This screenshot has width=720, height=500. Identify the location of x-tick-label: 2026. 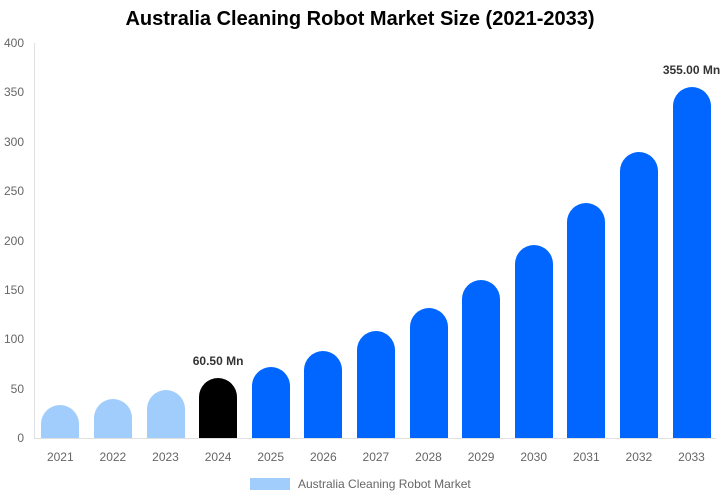
(323, 457).